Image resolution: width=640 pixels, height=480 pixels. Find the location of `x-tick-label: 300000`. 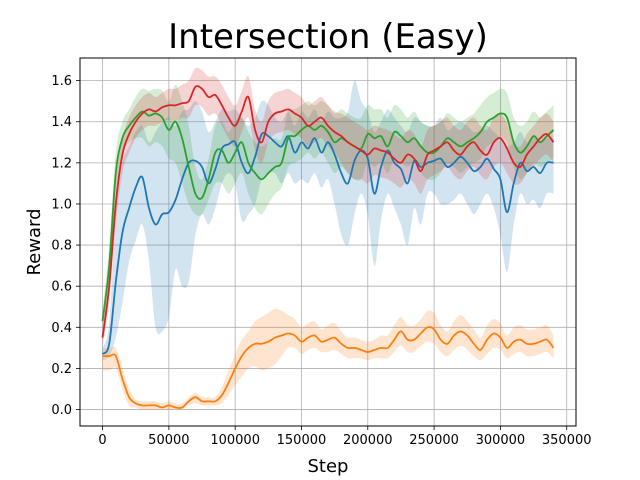

x-tick-label: 300000 is located at coordinates (501, 440).